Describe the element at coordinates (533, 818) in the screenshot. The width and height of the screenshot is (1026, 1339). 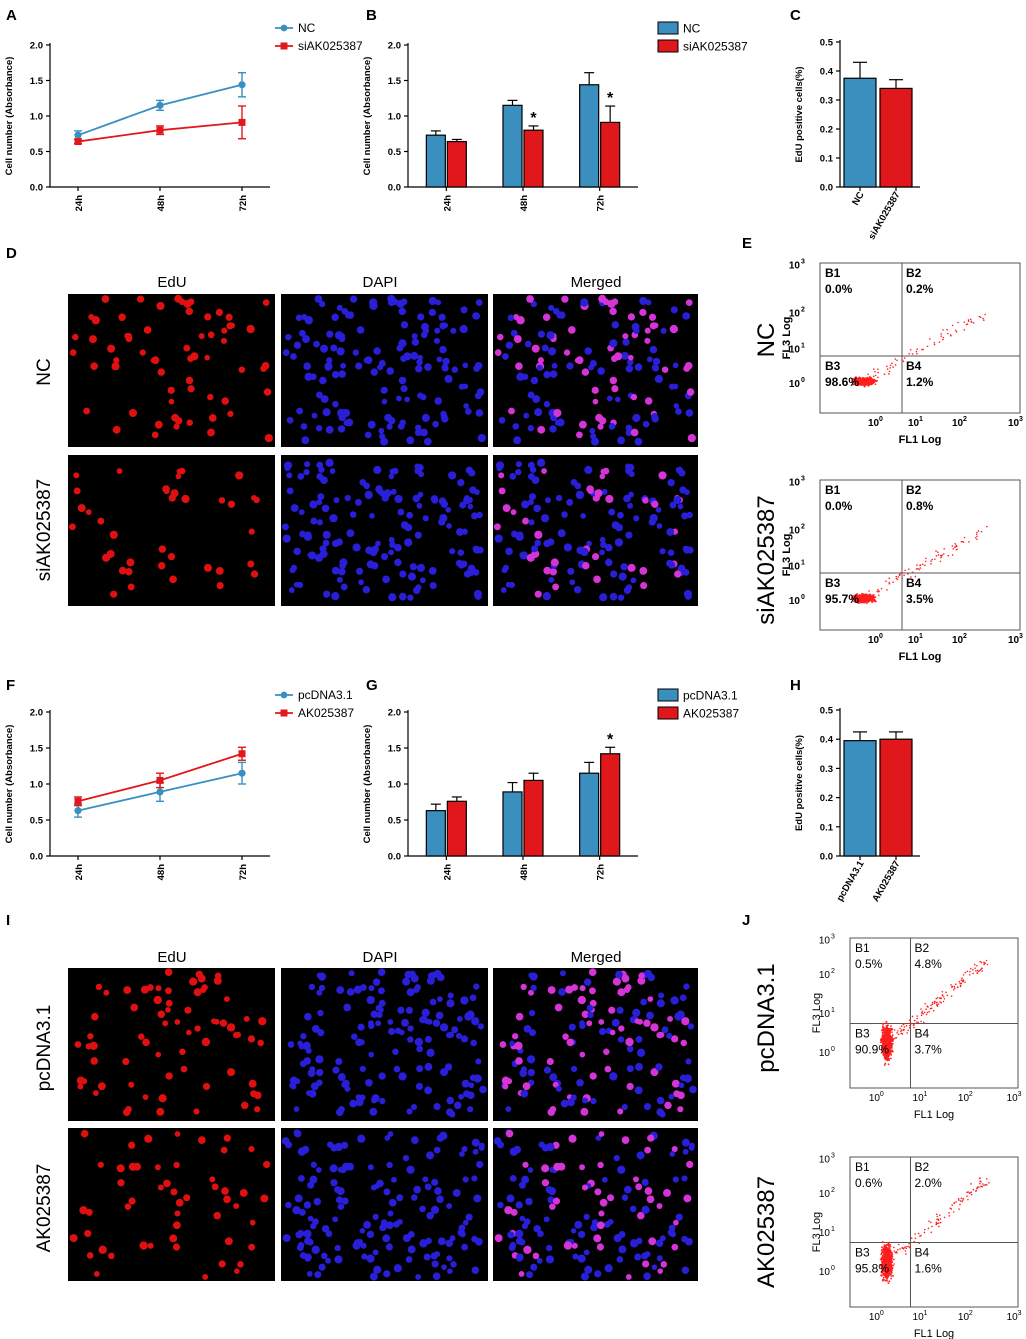
I see `chart-g-bar` at that location.